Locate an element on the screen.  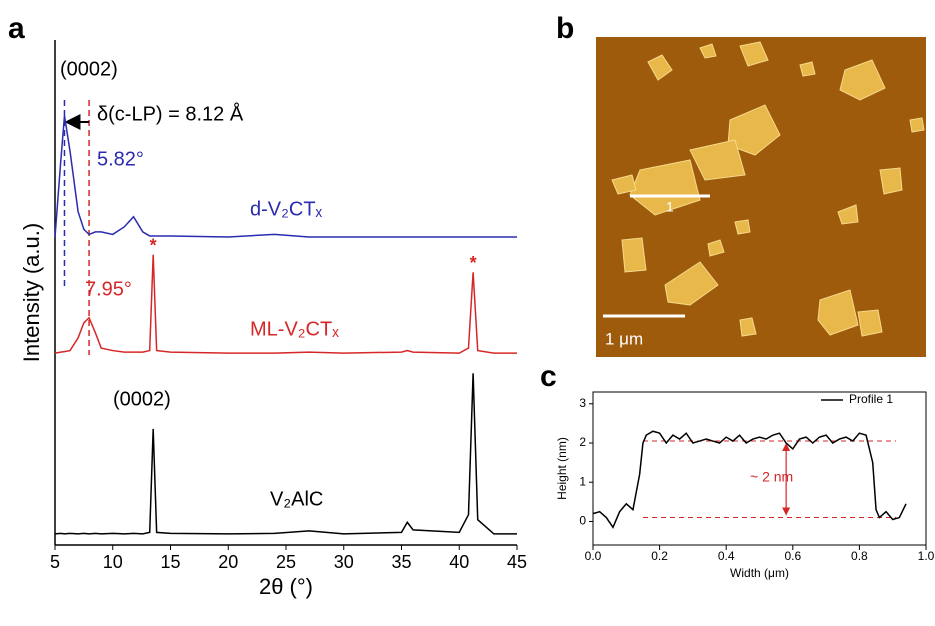
plot-frame is located at coordinates (759, 468).